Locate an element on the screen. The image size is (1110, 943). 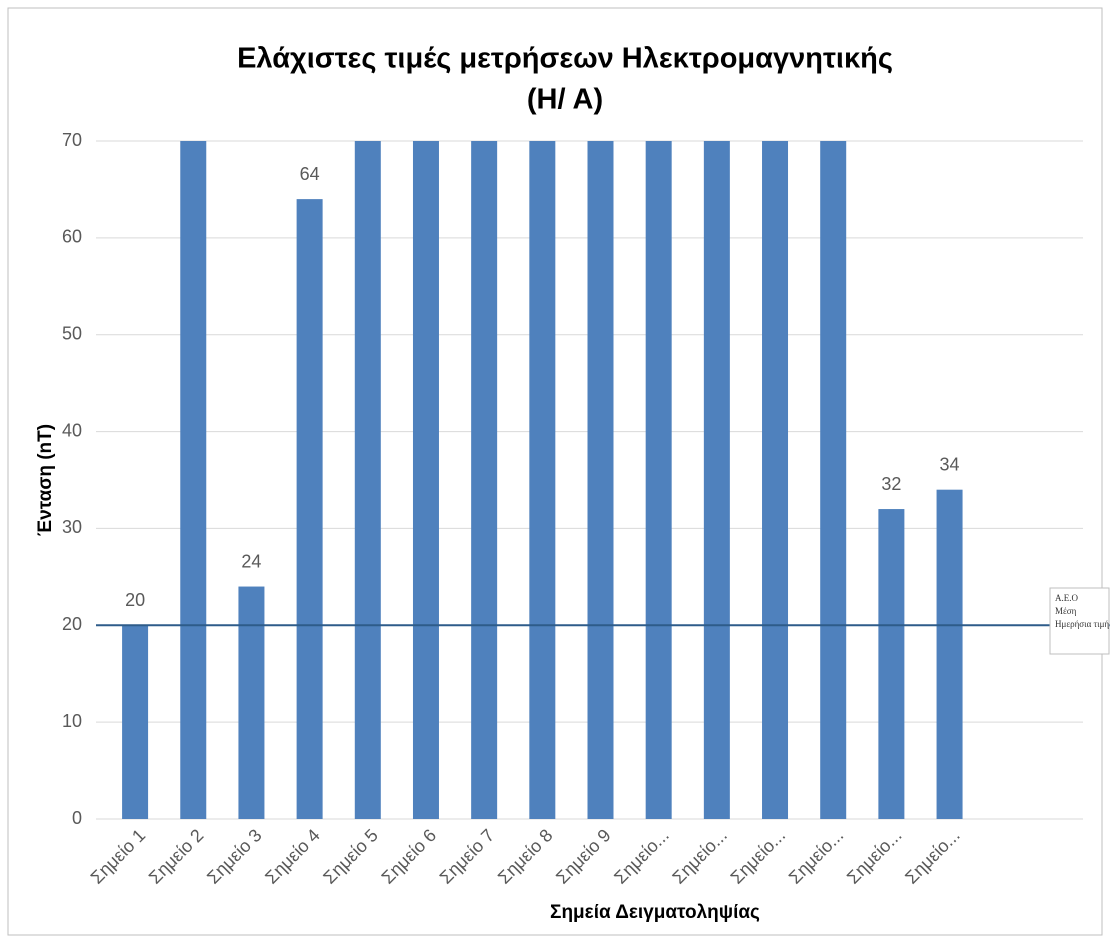
y-tick-label: 10 is located at coordinates (72, 721).